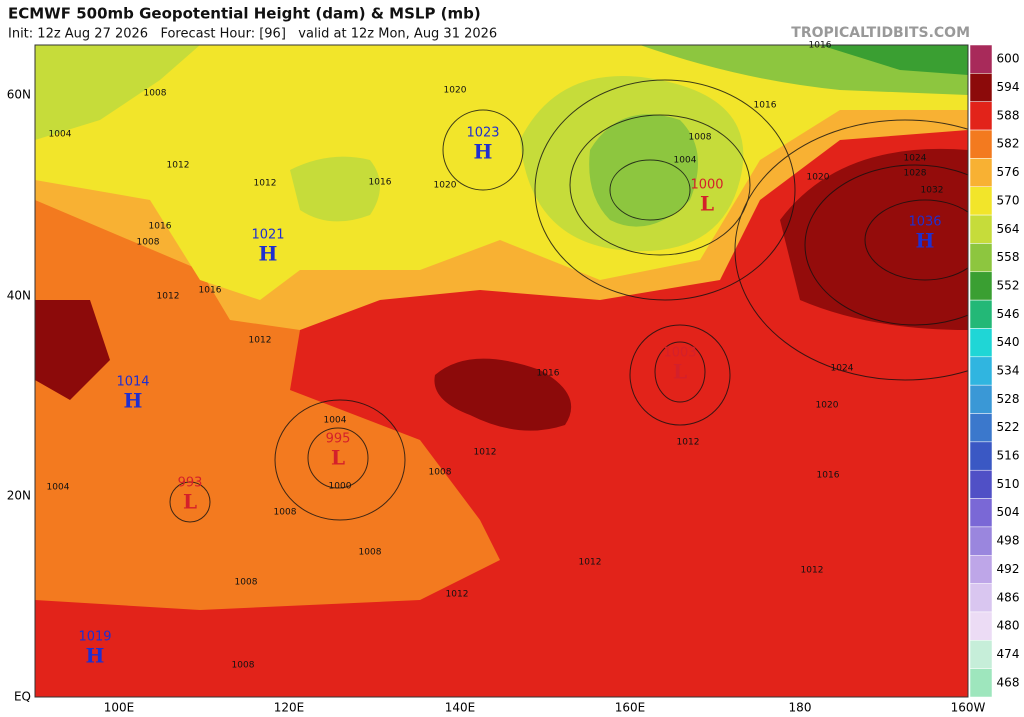 This screenshot has width=1024, height=717. I want to click on colorbar-label: 474, so click(1008, 654).